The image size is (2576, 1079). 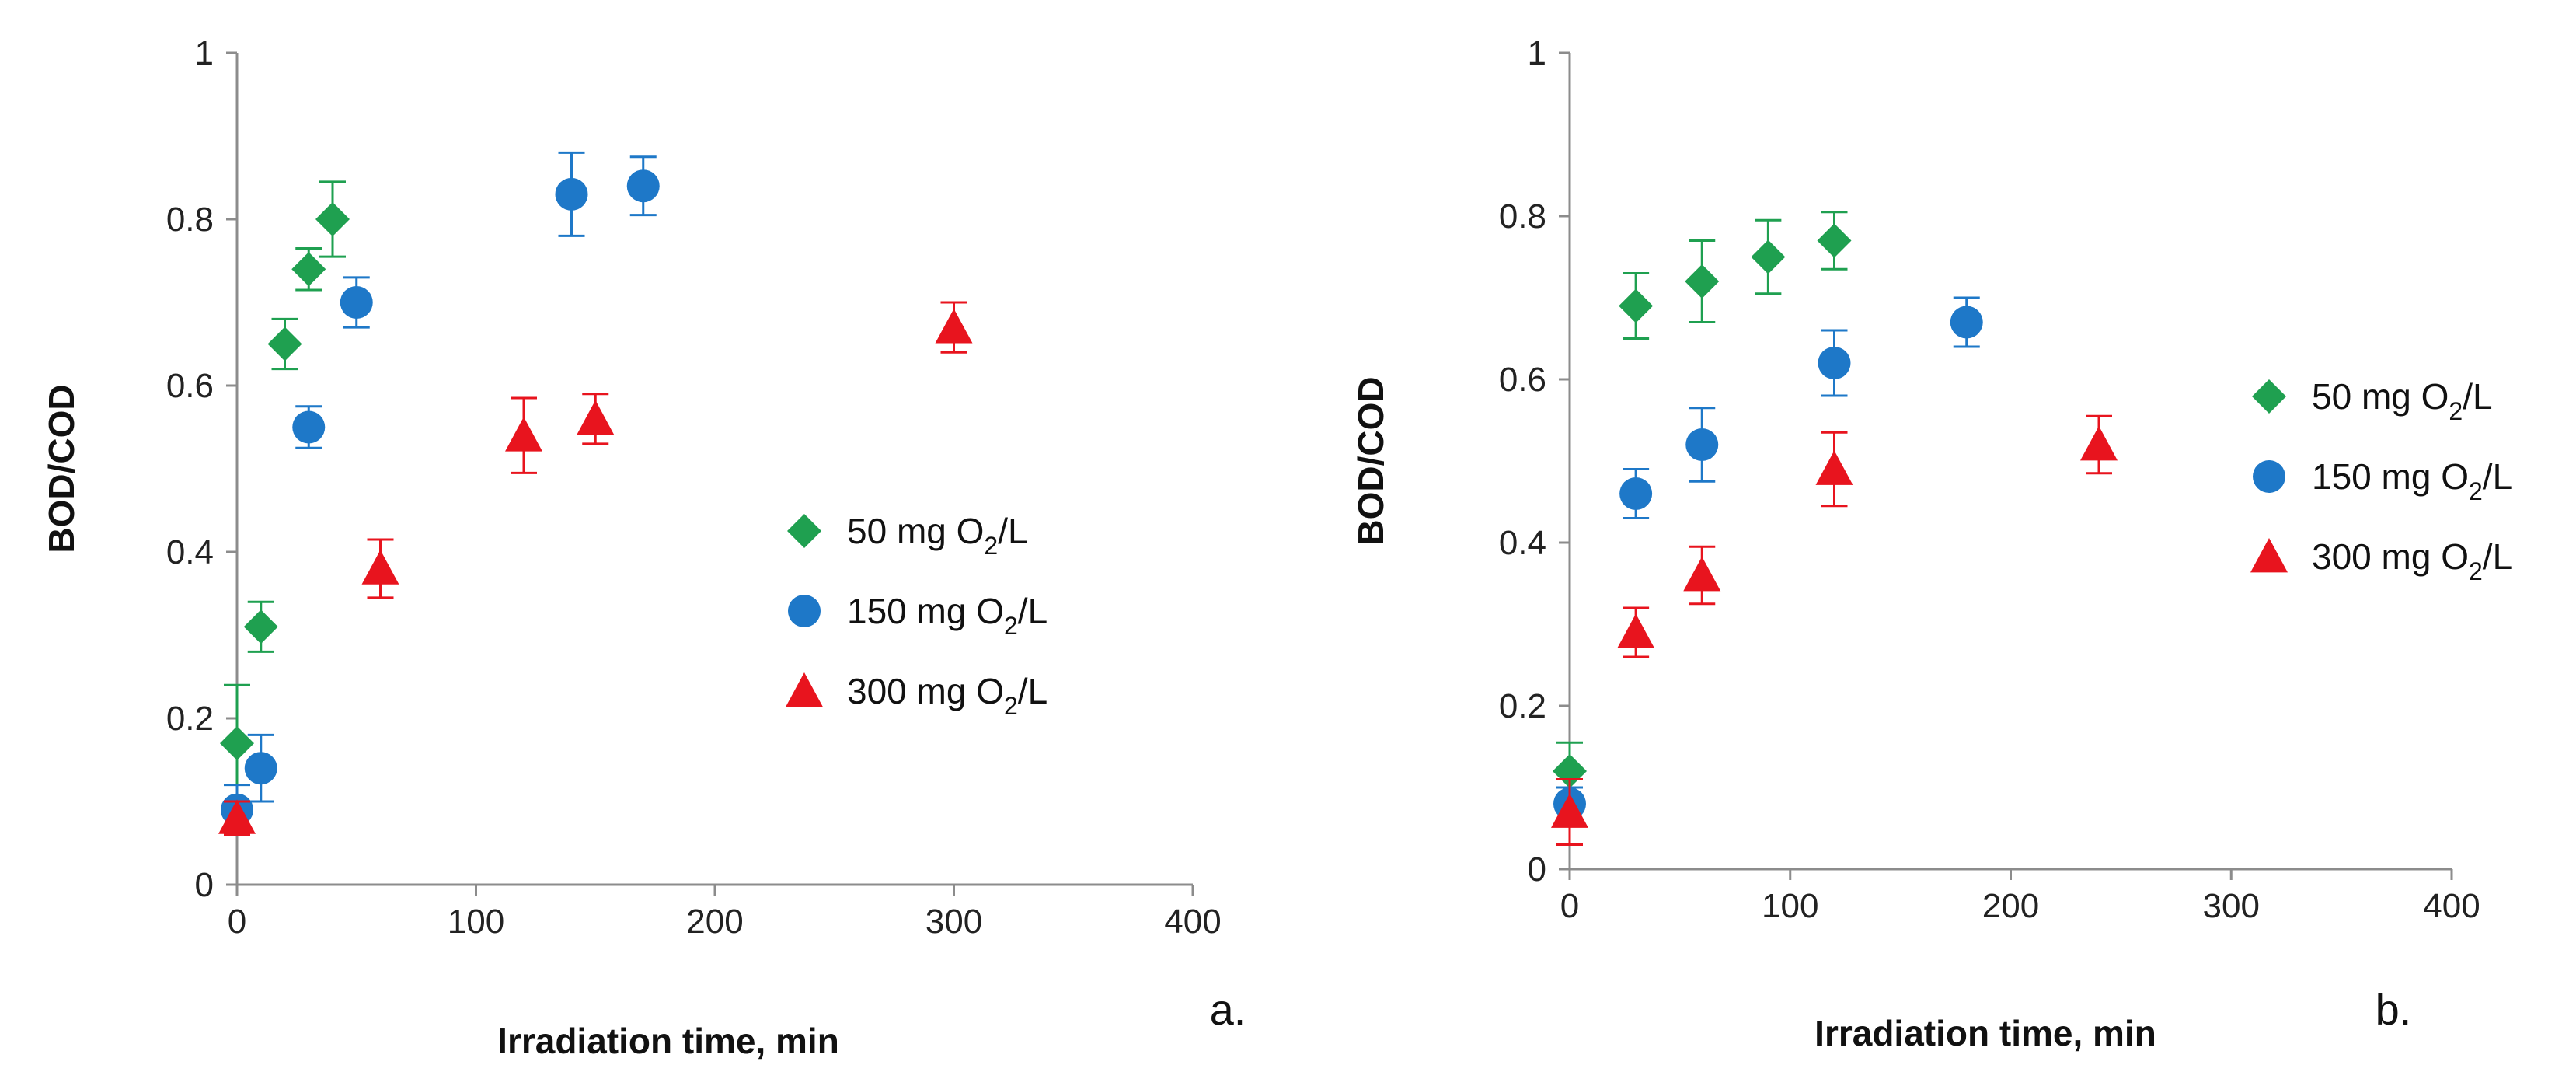 What do you see at coordinates (2394, 1009) in the screenshot?
I see `panel-label: b.` at bounding box center [2394, 1009].